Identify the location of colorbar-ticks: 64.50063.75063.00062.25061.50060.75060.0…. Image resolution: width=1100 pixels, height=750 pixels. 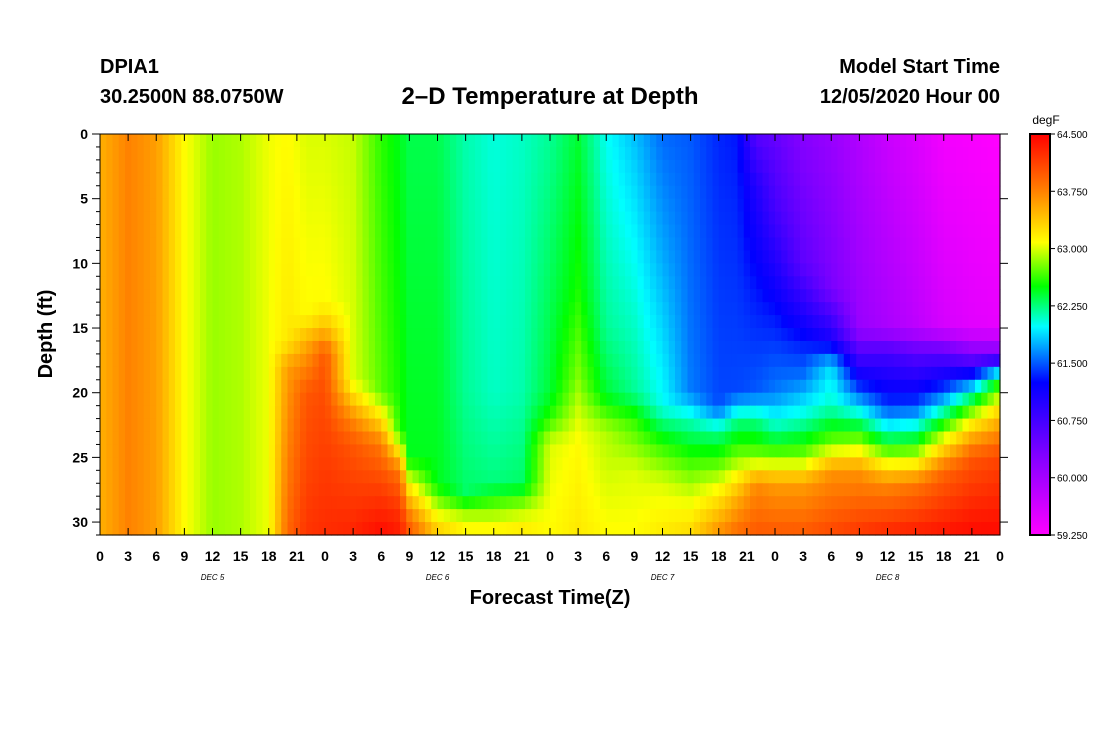
(1069, 336).